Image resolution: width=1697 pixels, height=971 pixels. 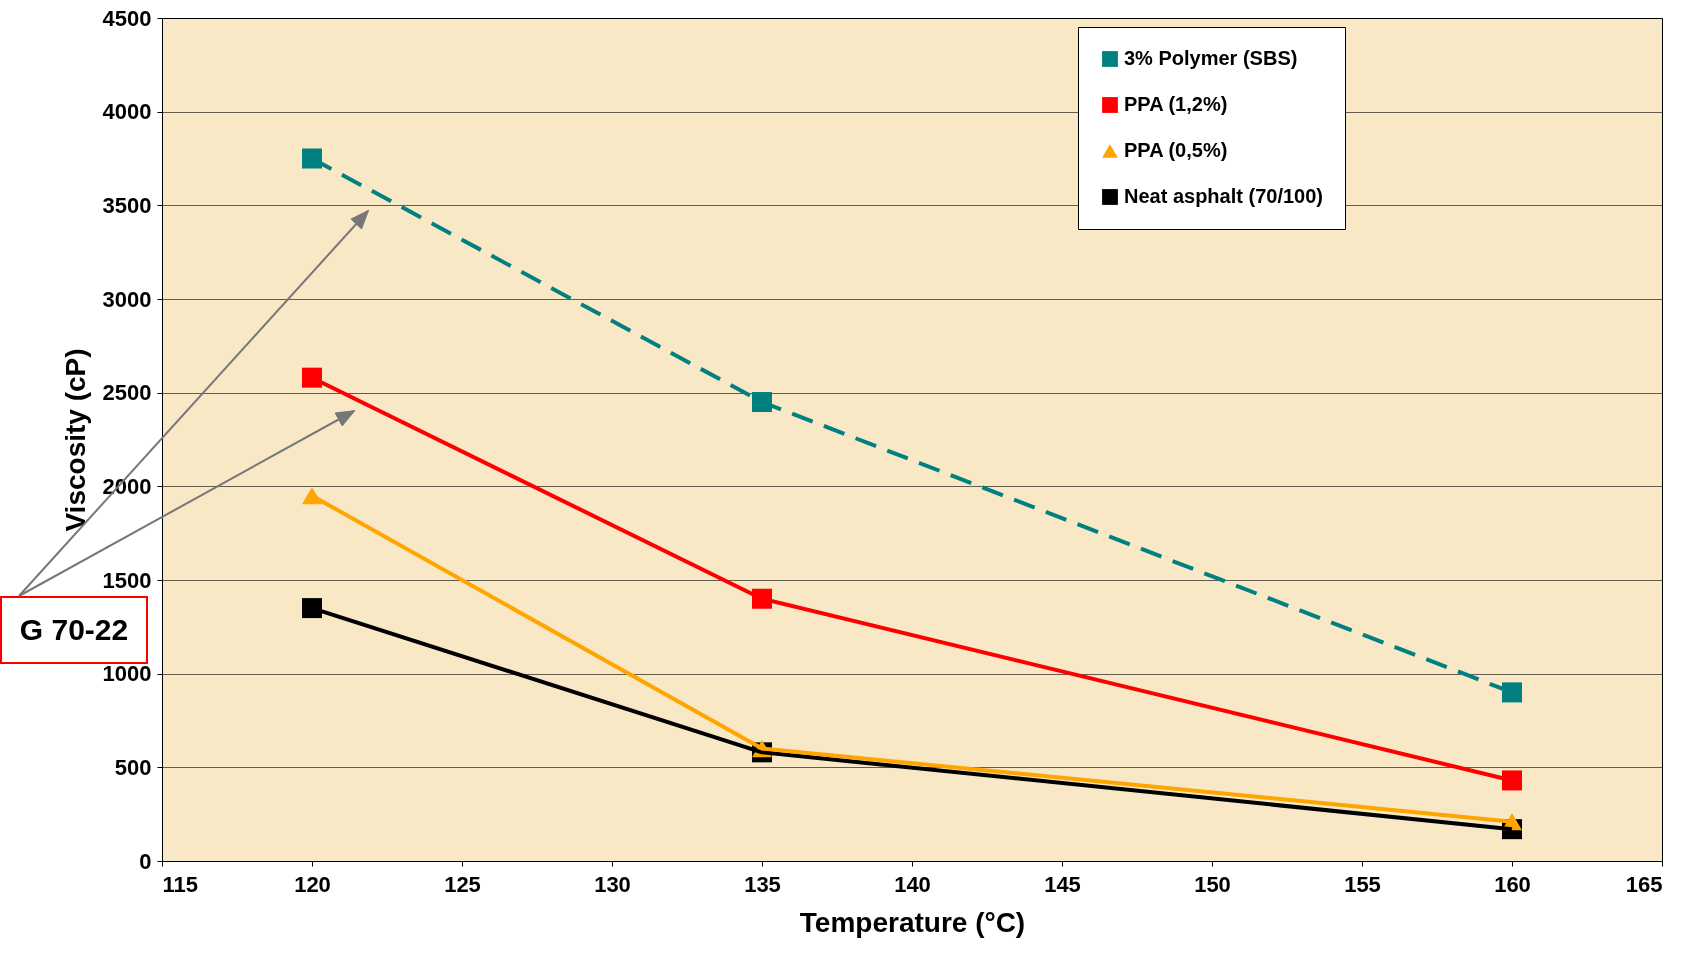 What do you see at coordinates (75, 440) in the screenshot?
I see `y-axis-title: Viscosity (cP)` at bounding box center [75, 440].